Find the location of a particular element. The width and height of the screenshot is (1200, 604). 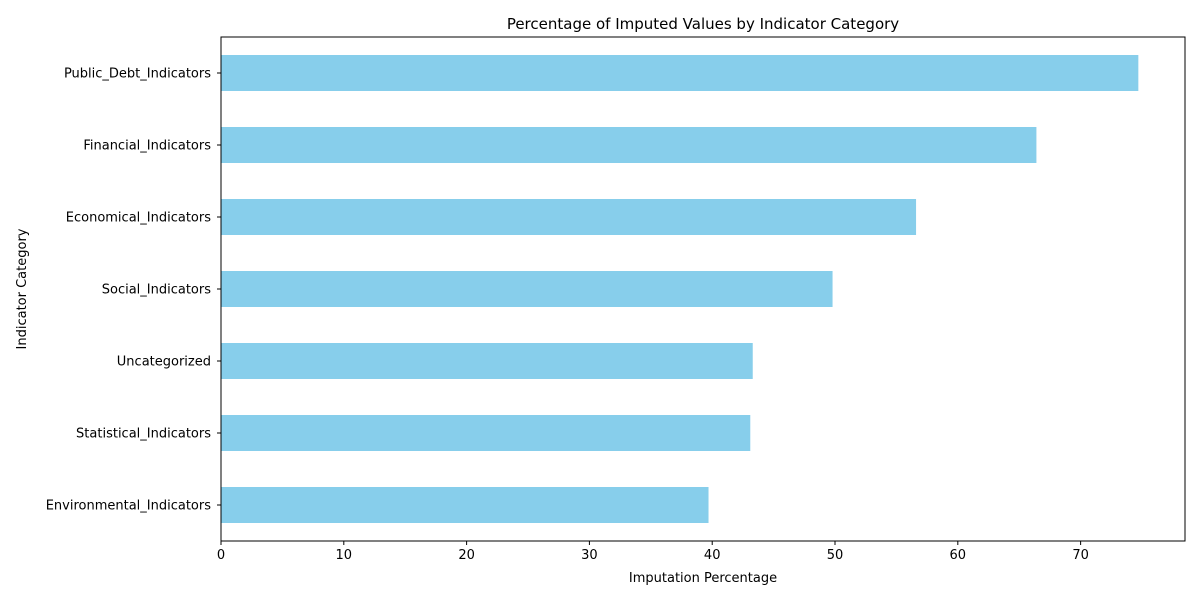

y-tick-label: Environmental_Indicators is located at coordinates (129, 506).